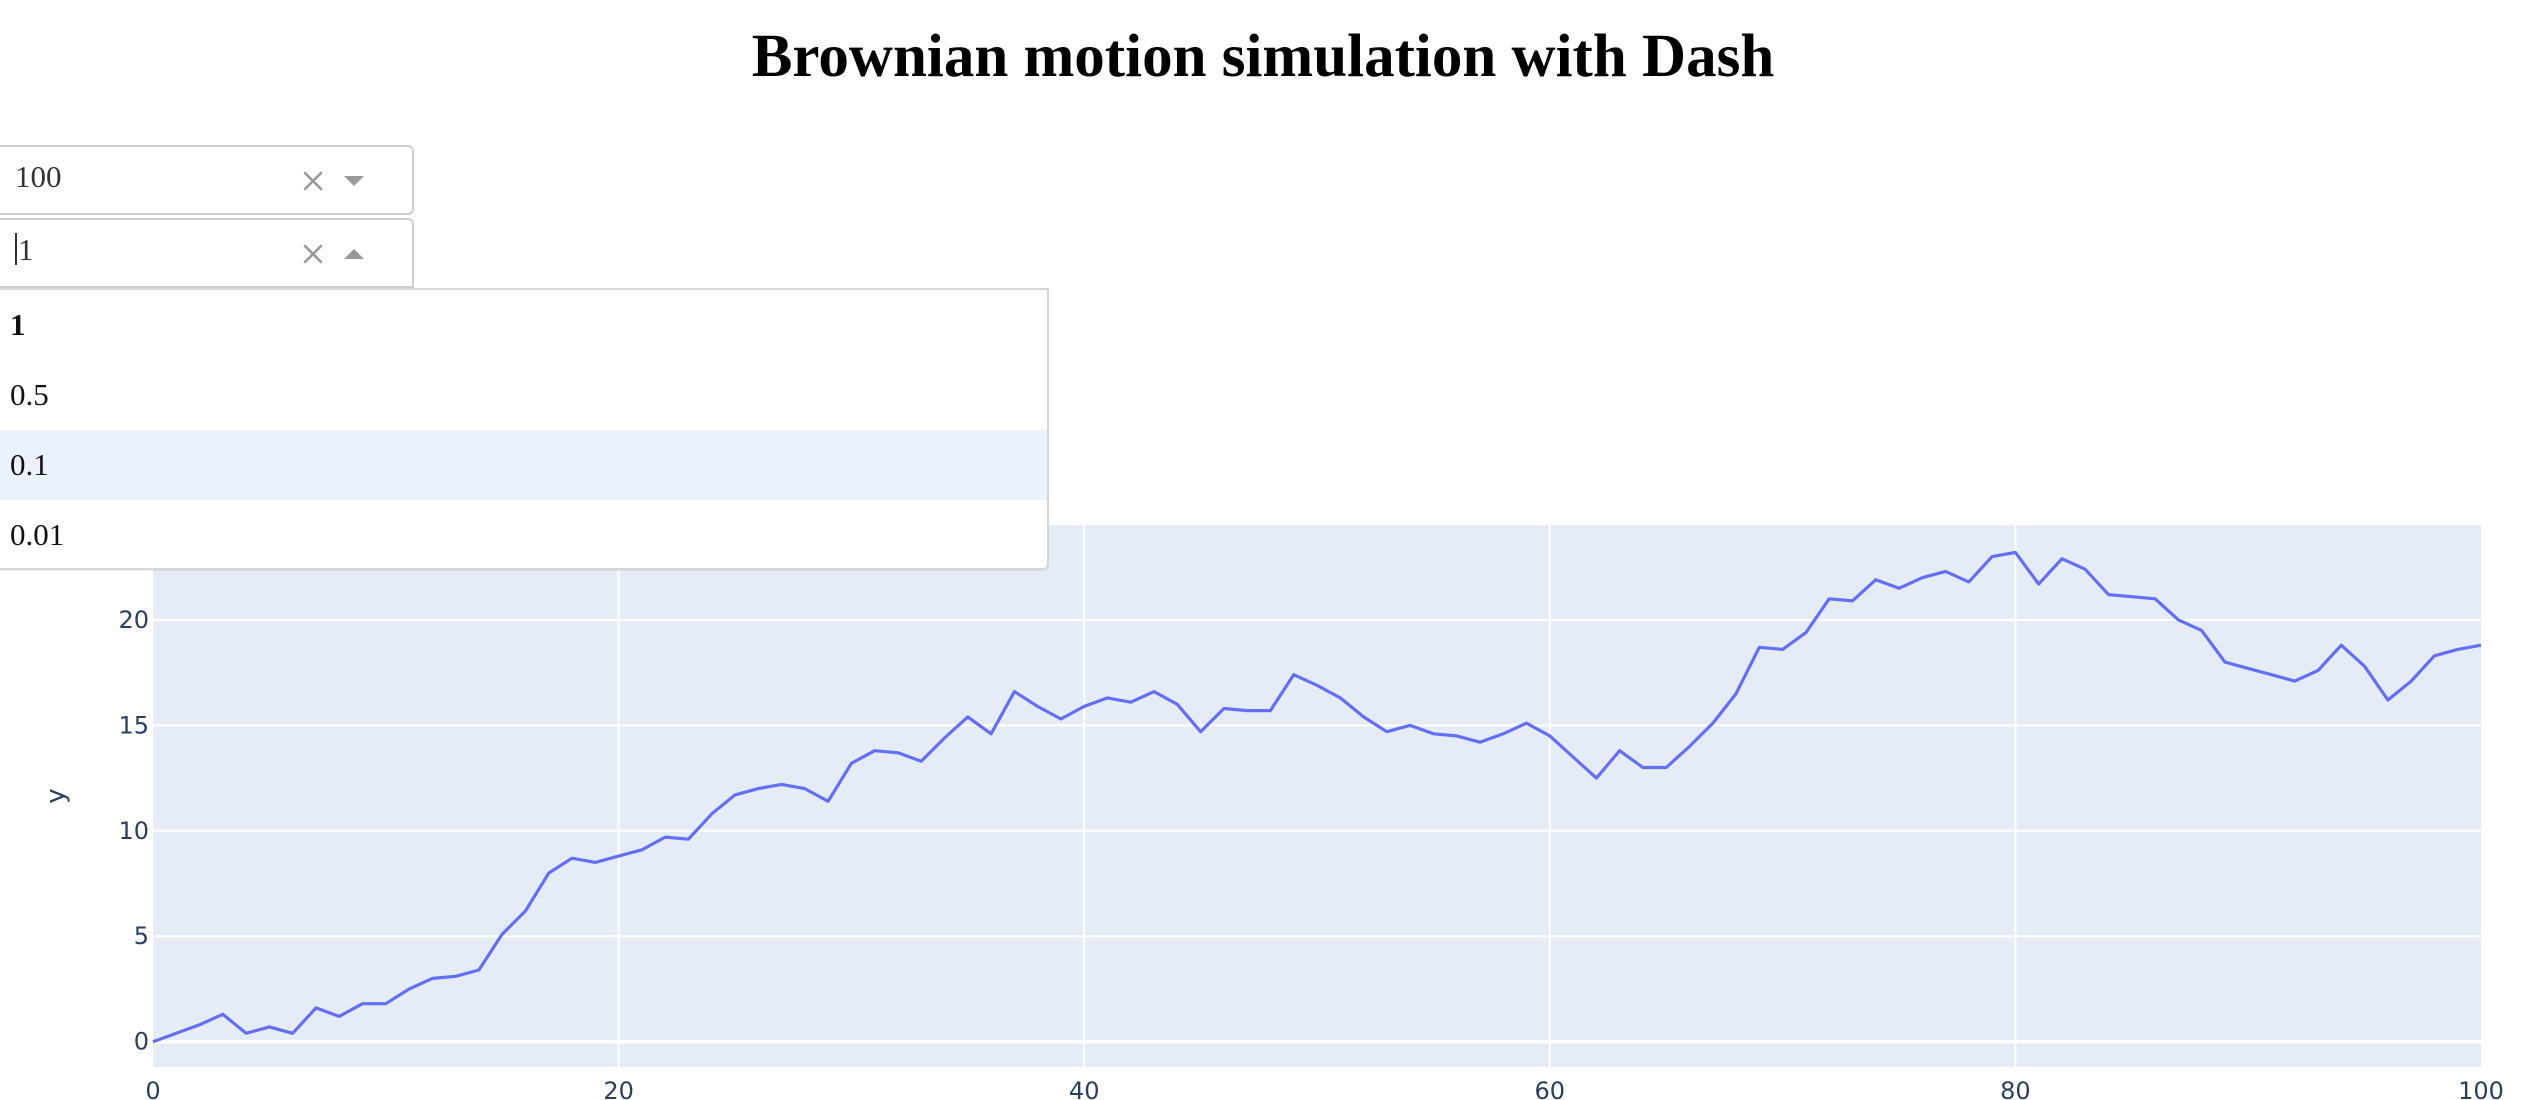 The image size is (2526, 1100). What do you see at coordinates (37, 534) in the screenshot?
I see `dropdown-option: 0.01` at bounding box center [37, 534].